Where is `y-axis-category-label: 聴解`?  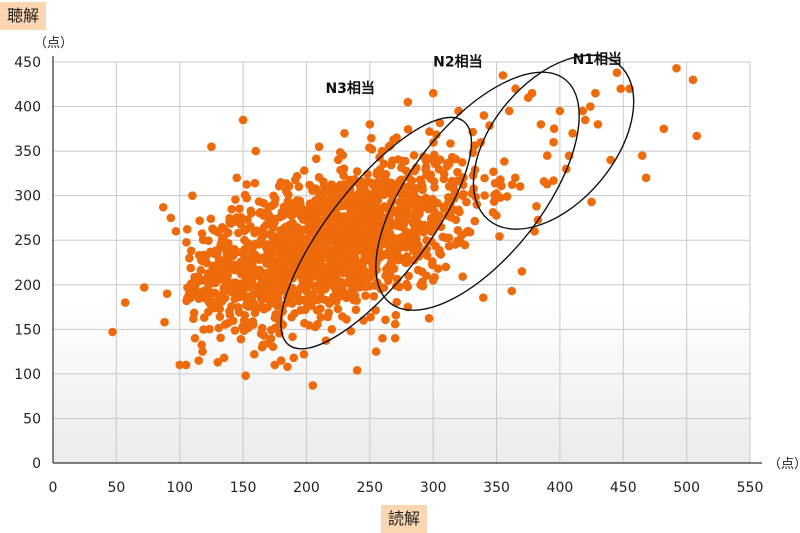
y-axis-category-label: 聴解 is located at coordinates (23, 16).